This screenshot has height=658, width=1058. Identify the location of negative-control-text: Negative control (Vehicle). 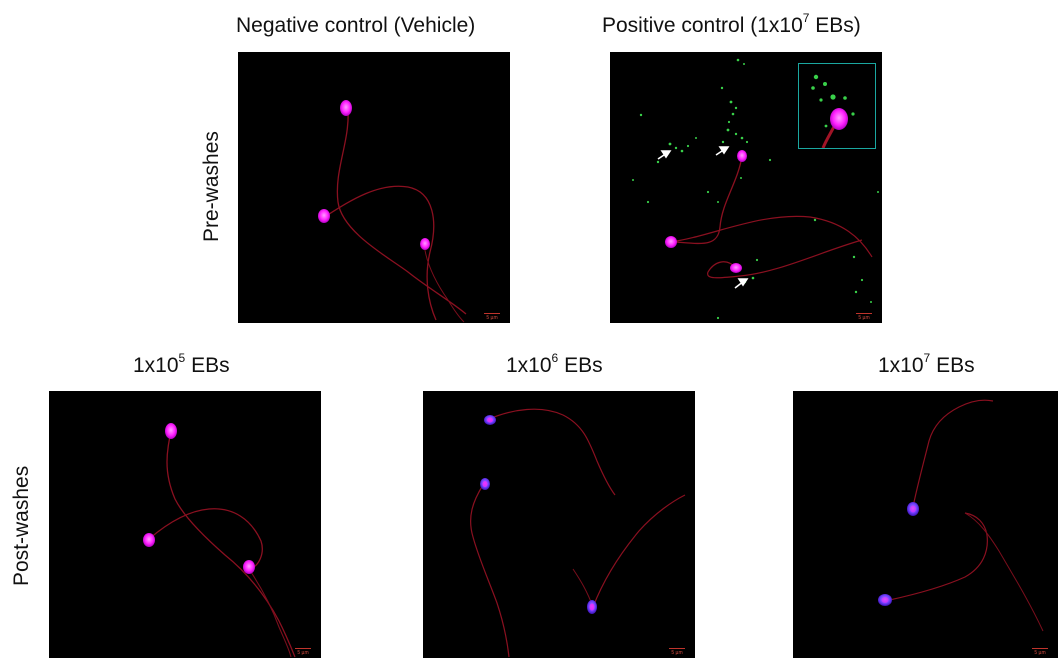
(356, 25).